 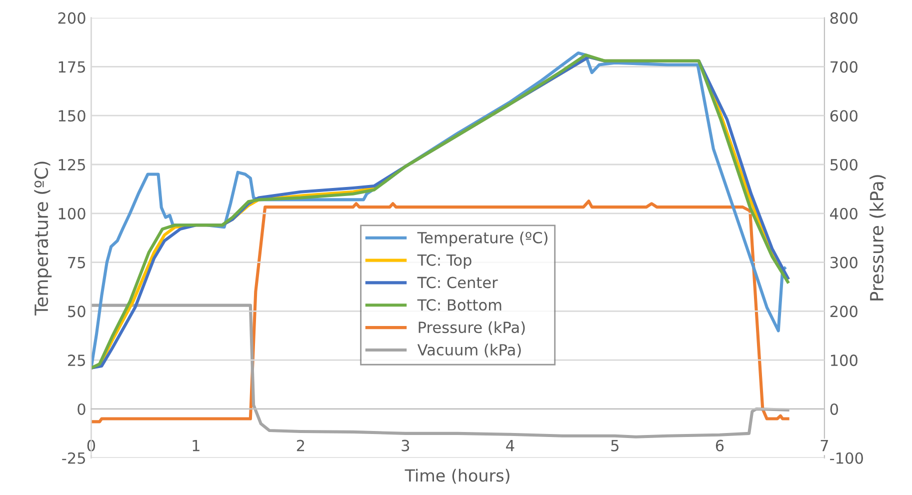 What do you see at coordinates (471, 328) in the screenshot?
I see `legend-label: Pressure (kPa)` at bounding box center [471, 328].